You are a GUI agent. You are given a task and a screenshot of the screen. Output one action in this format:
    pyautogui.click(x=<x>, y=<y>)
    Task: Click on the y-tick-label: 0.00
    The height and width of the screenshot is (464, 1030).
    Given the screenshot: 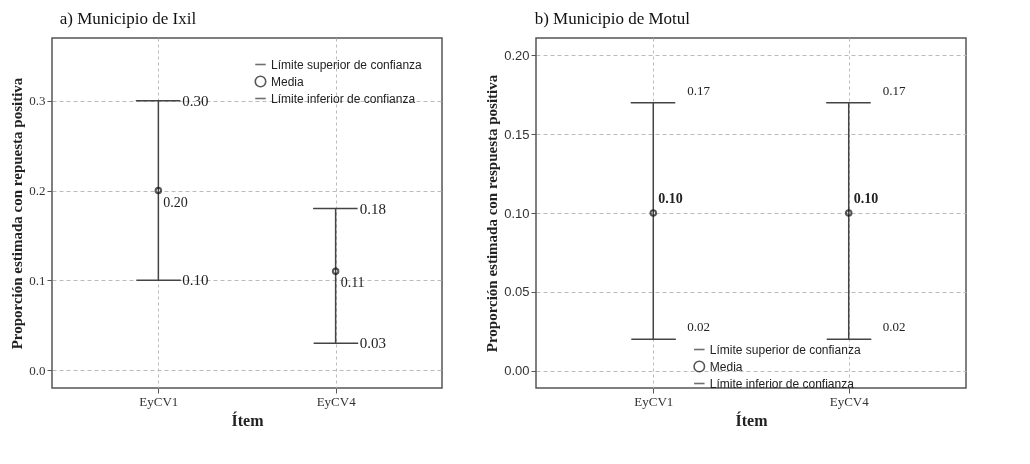 What is the action you would take?
    pyautogui.click(x=517, y=371)
    